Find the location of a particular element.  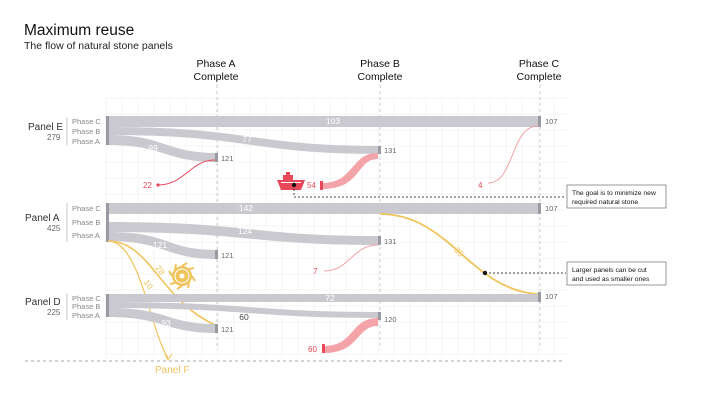

flow-d-to-a is located at coordinates (162, 320).